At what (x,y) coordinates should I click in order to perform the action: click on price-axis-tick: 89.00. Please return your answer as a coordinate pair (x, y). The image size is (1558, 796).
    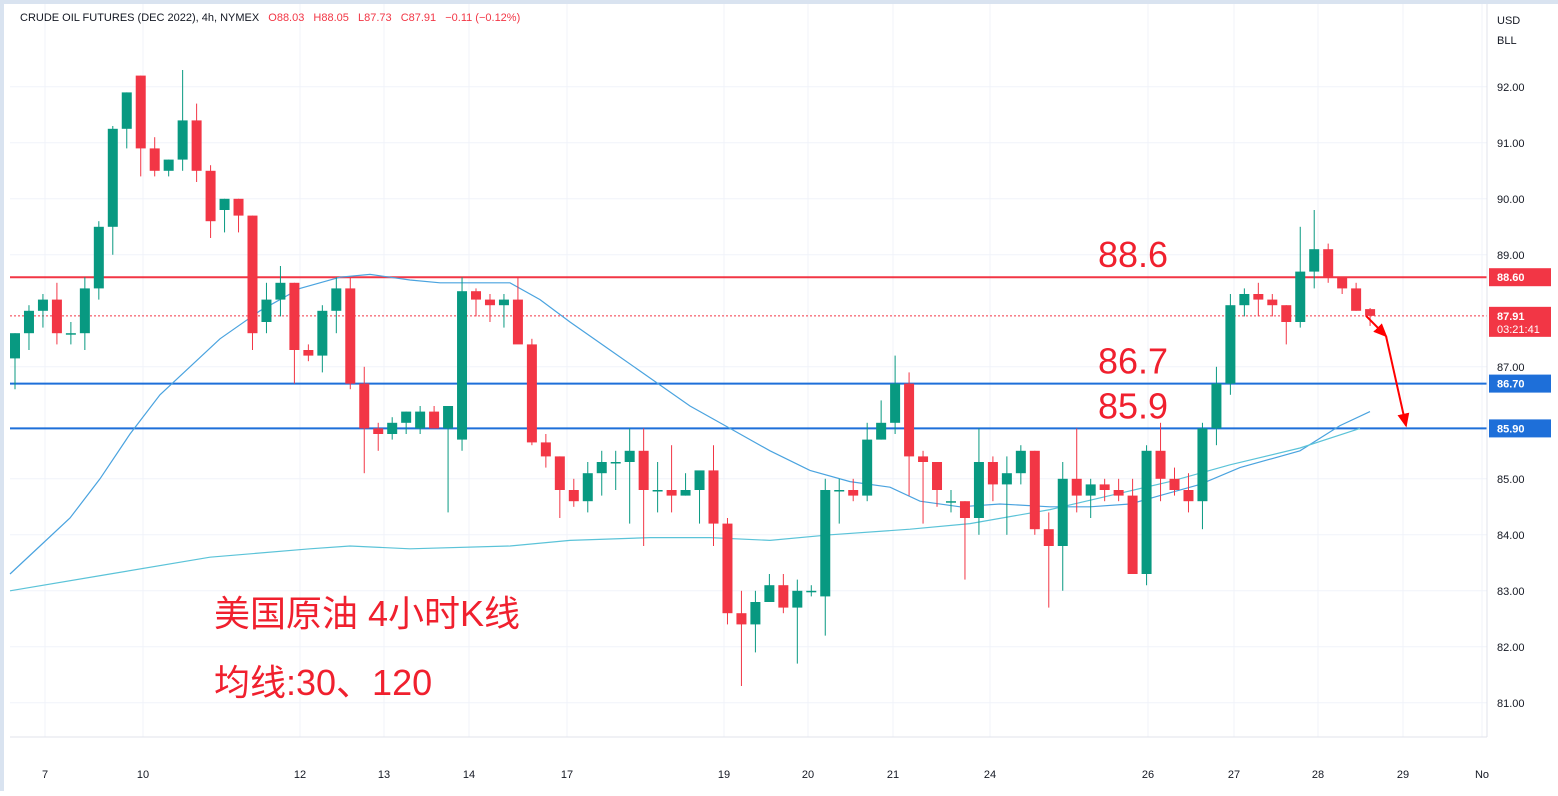
    Looking at the image, I should click on (1511, 256).